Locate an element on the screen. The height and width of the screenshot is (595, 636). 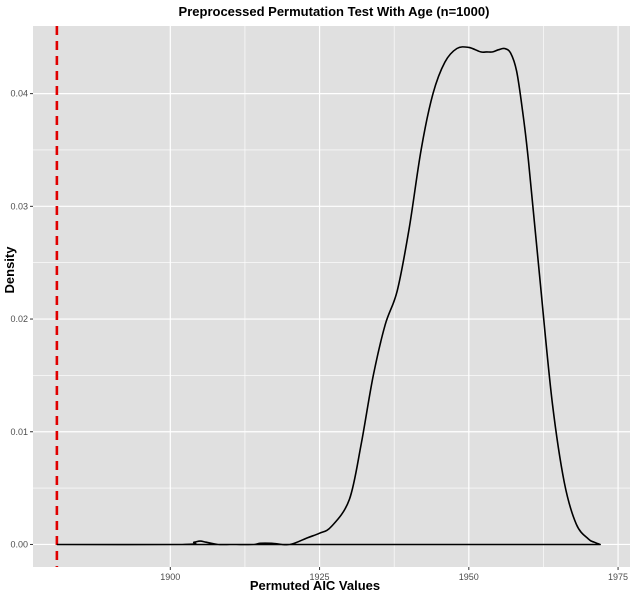
x-tick-label: 1925 is located at coordinates (320, 577).